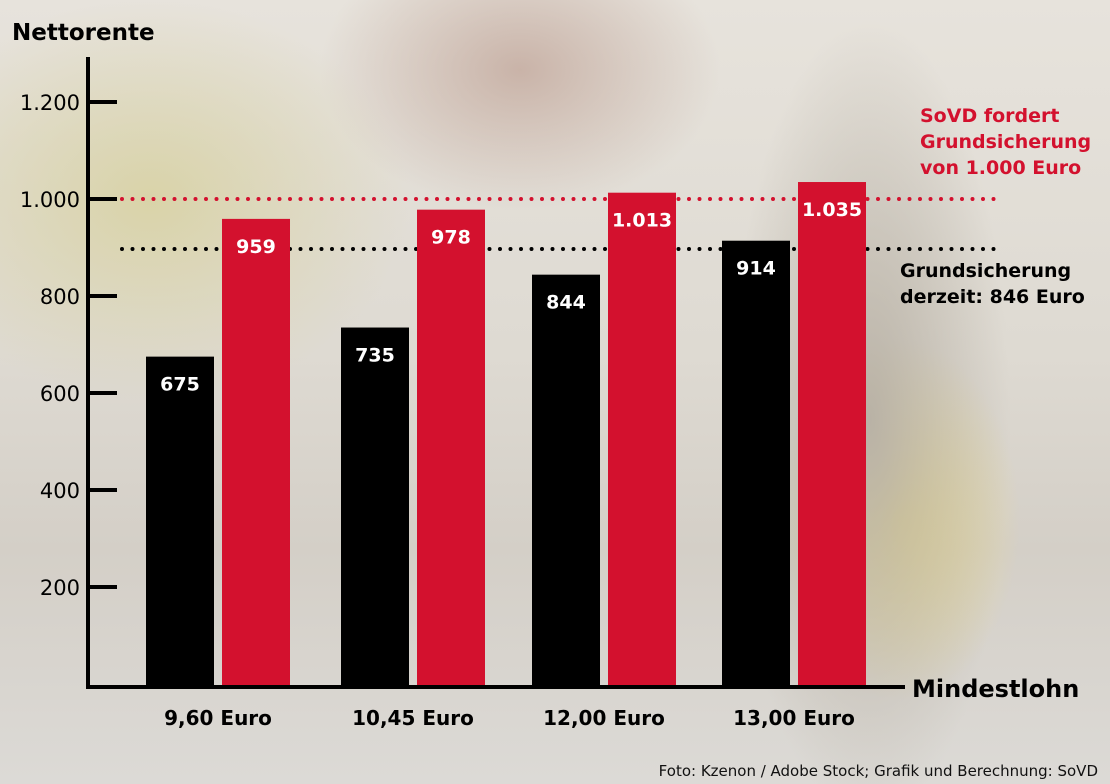 The image size is (1110, 784). What do you see at coordinates (1001, 168) in the screenshot?
I see `reference-label-line: von 1.000 Euro` at bounding box center [1001, 168].